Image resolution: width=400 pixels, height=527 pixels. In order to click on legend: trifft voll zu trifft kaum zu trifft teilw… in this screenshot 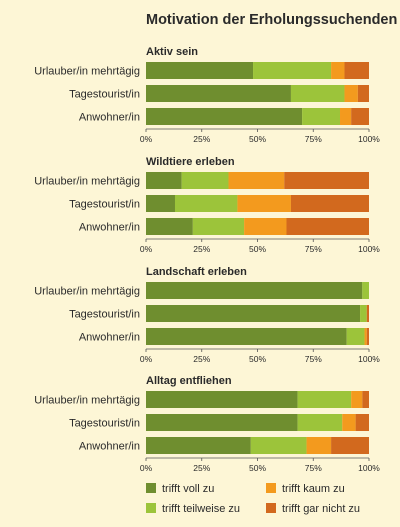, I will do `click(253, 499)`.